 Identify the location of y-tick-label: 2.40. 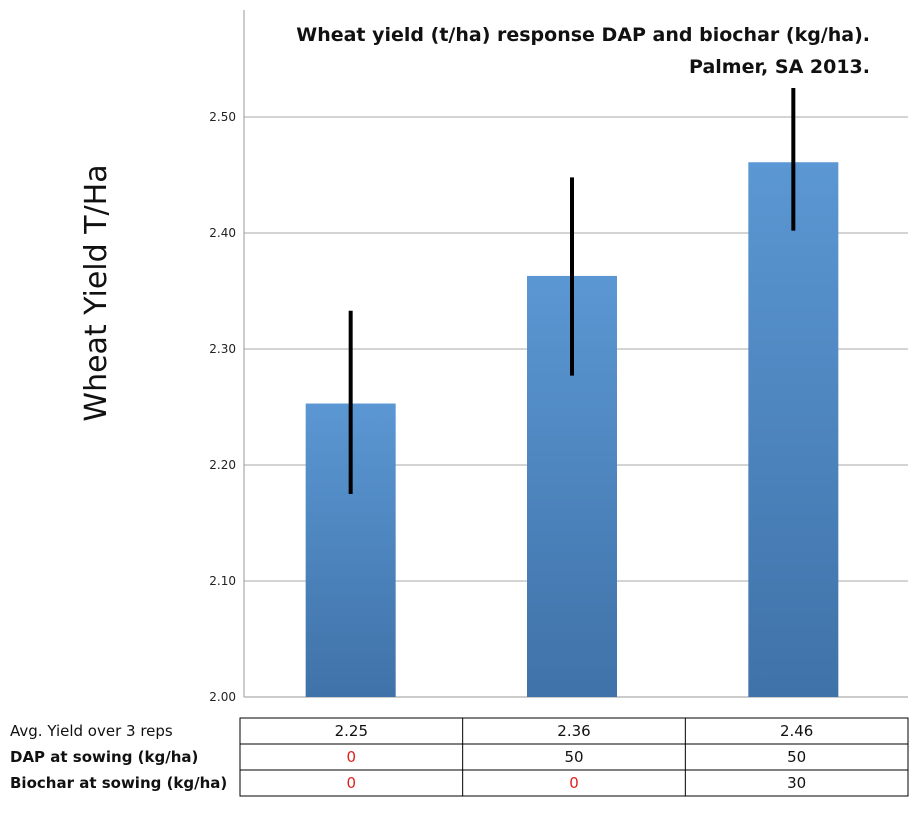
(222, 233).